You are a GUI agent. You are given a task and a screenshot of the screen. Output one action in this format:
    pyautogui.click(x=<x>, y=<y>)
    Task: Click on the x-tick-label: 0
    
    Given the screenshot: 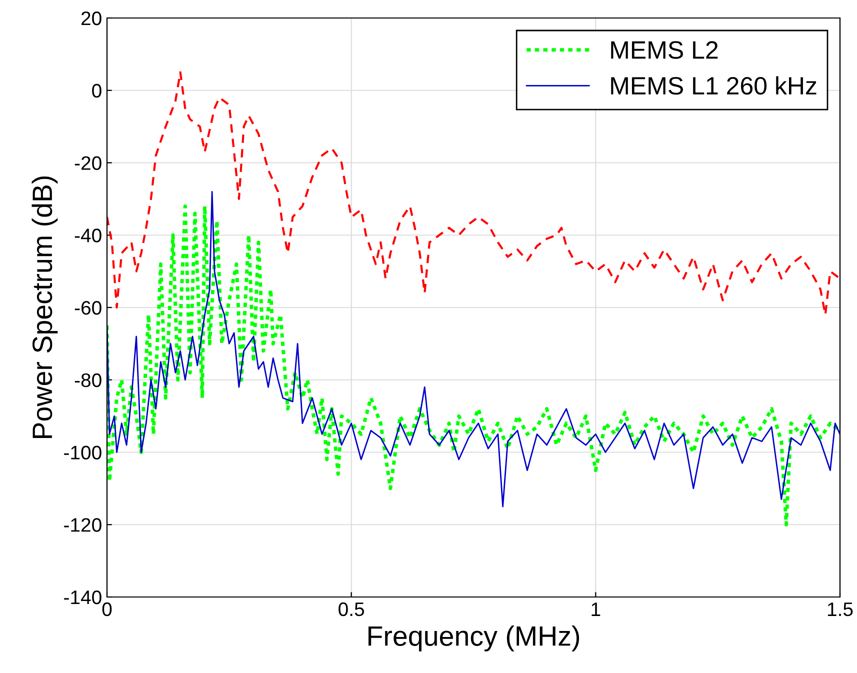 What is the action you would take?
    pyautogui.click(x=107, y=609)
    